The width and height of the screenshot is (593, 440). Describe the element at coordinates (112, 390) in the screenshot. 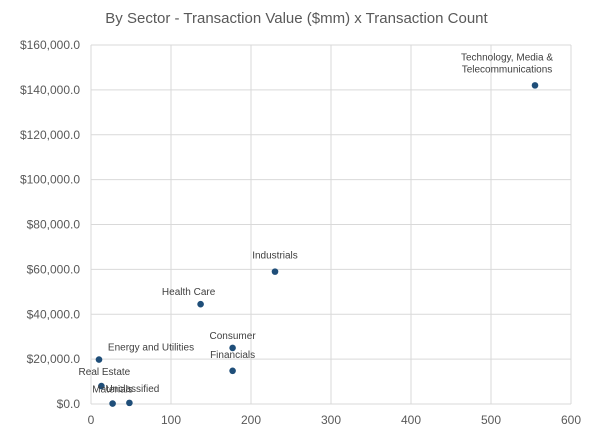

I see `data-label: Materials` at that location.